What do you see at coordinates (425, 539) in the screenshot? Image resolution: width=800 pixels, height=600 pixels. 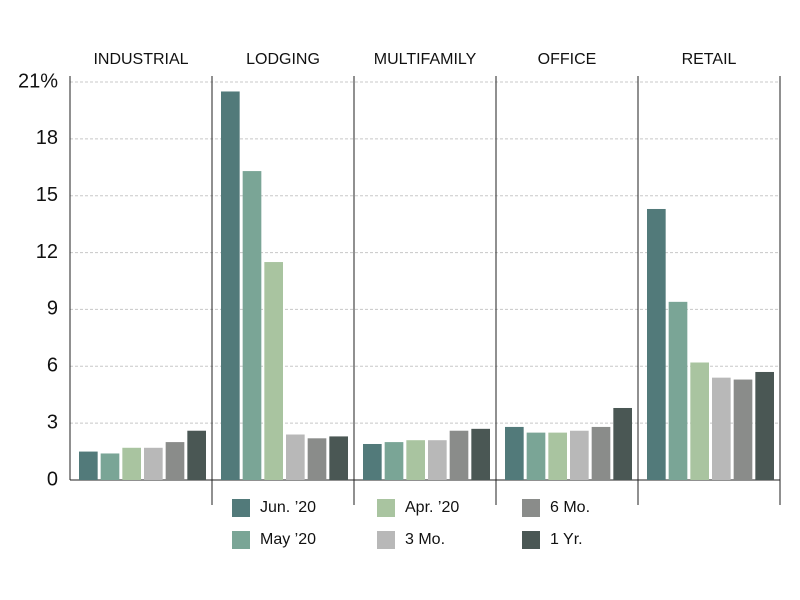 I see `legend-label: 3 Mo.` at bounding box center [425, 539].